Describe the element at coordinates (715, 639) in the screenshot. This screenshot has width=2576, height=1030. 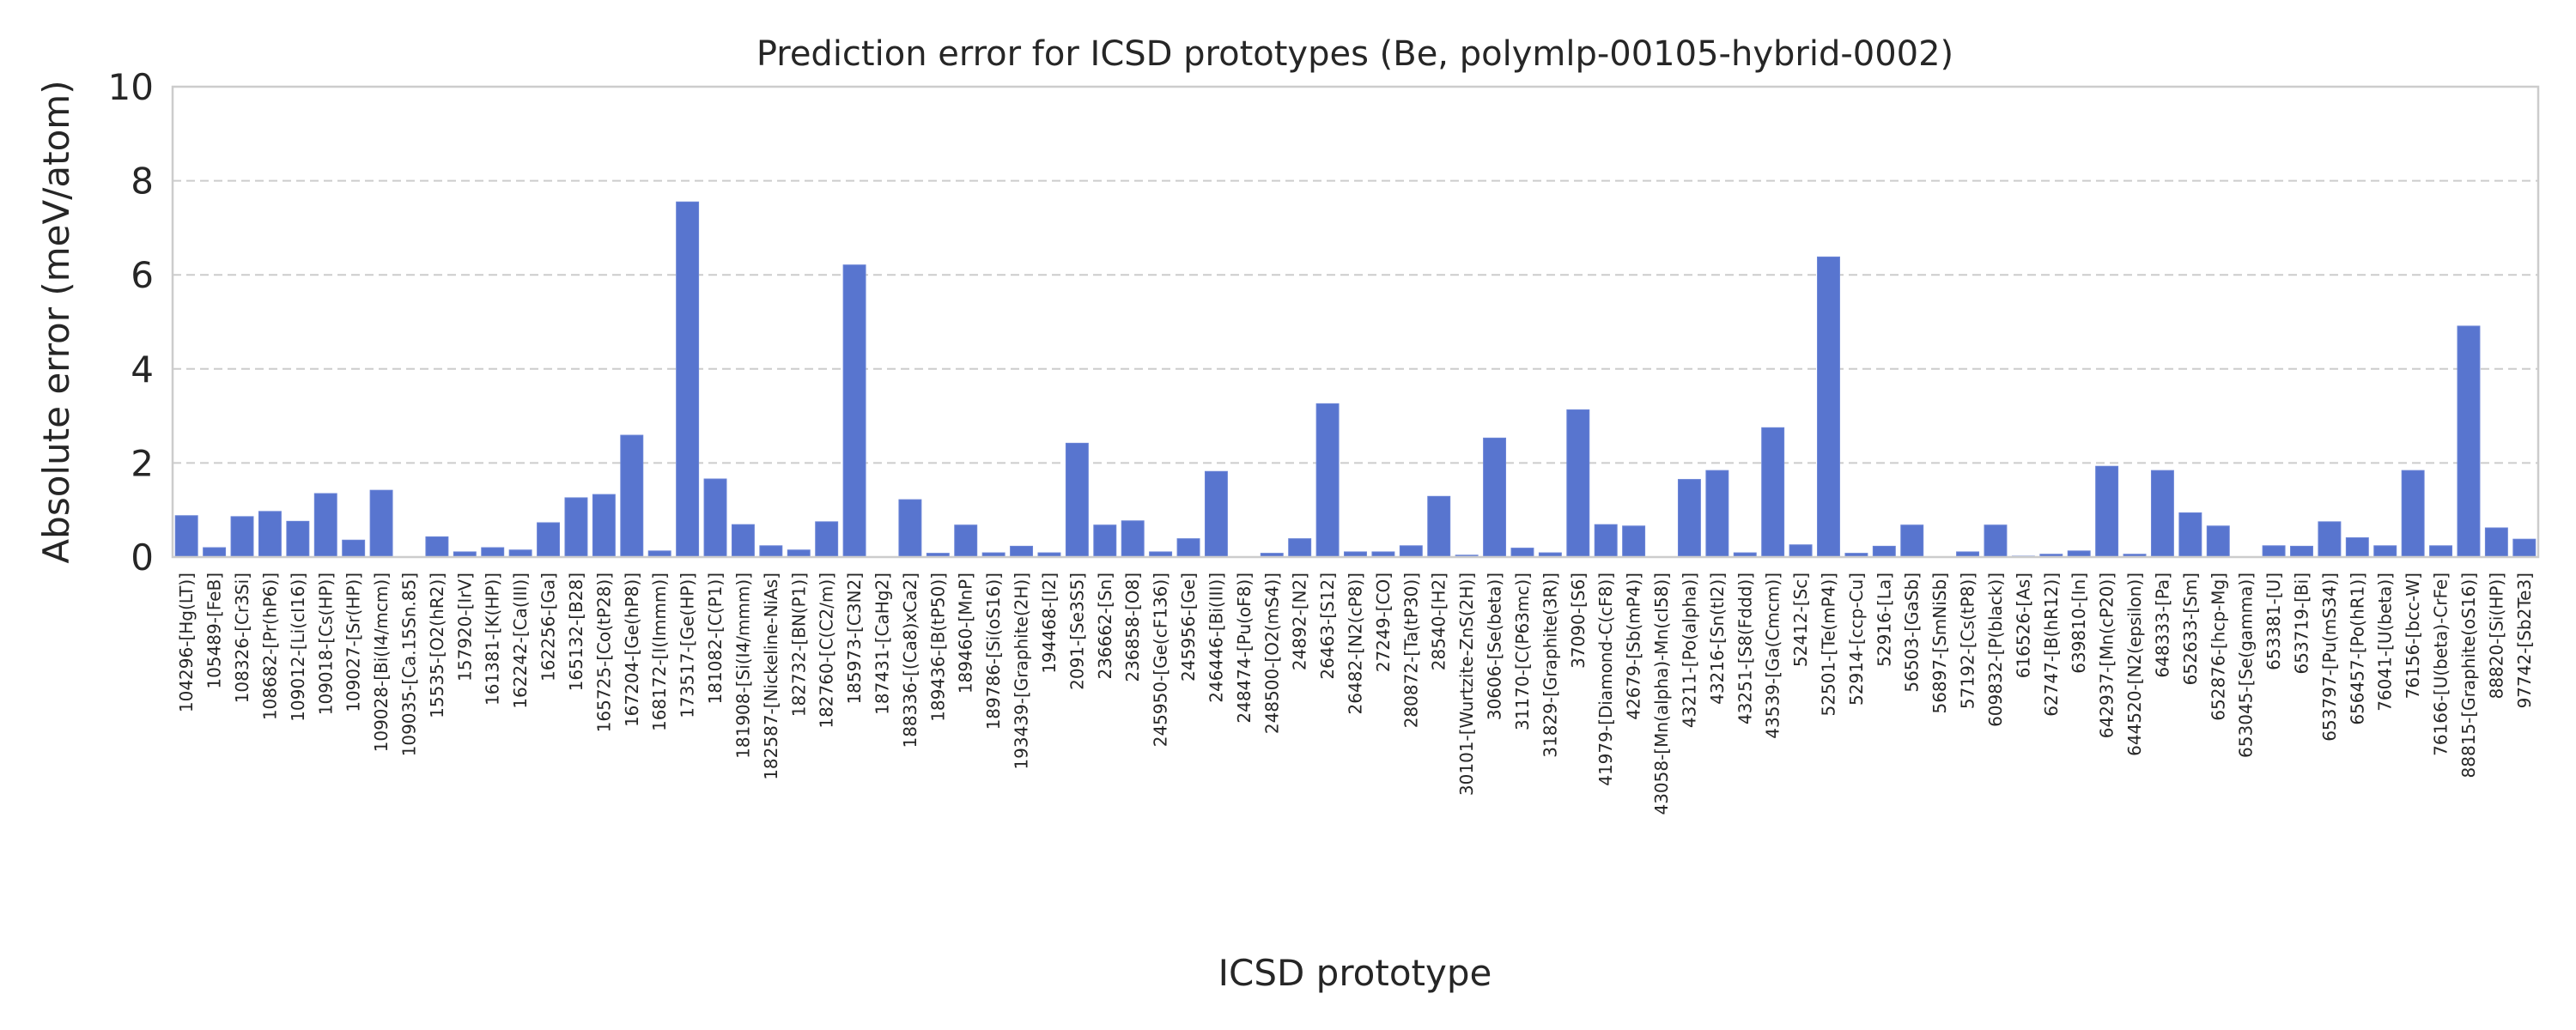
I see `x-tick-label: 181082-[C(P1)]` at that location.